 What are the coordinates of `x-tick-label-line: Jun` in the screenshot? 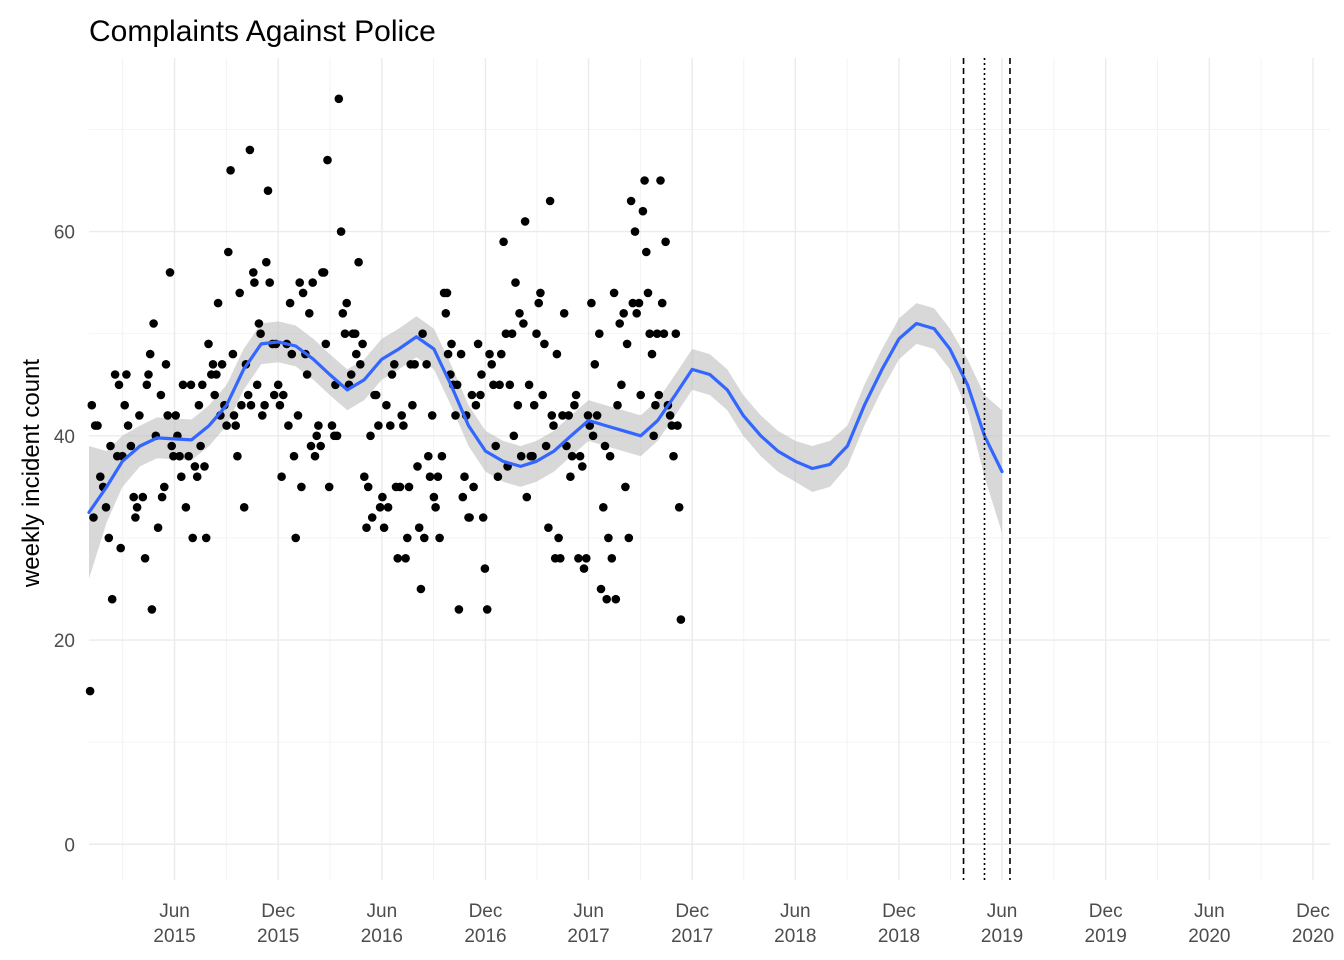 It's located at (382, 911).